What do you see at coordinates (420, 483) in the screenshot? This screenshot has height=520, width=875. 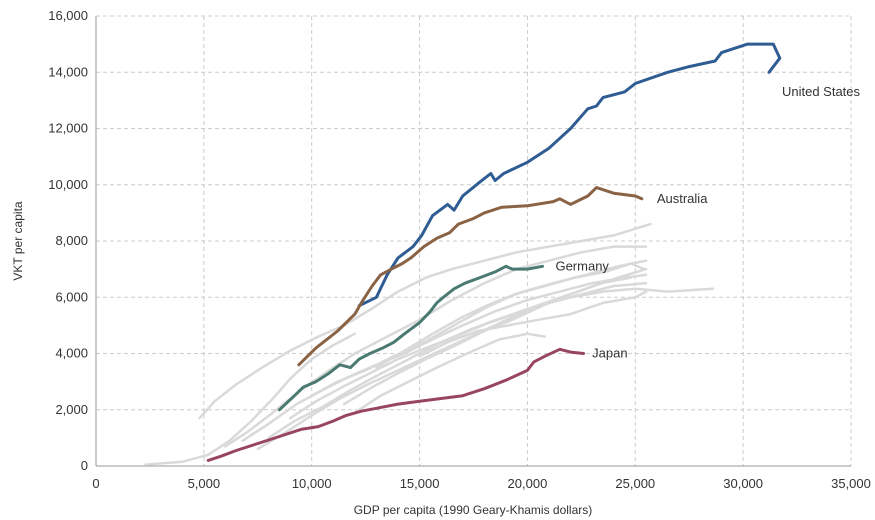 I see `x-tick-label: 15,000` at bounding box center [420, 483].